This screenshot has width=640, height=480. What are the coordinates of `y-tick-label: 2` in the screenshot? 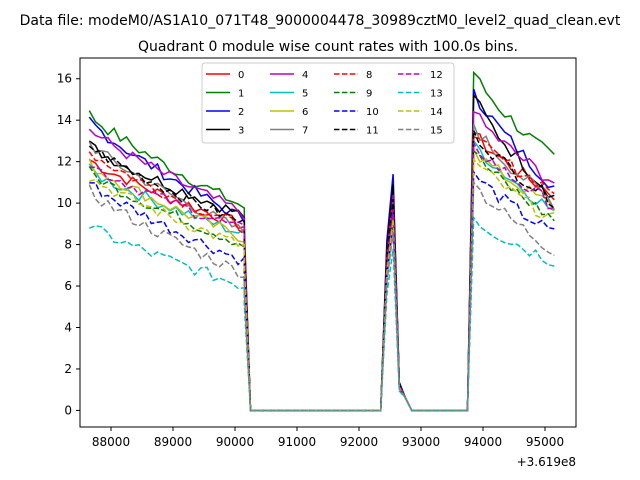 It's located at (68, 369).